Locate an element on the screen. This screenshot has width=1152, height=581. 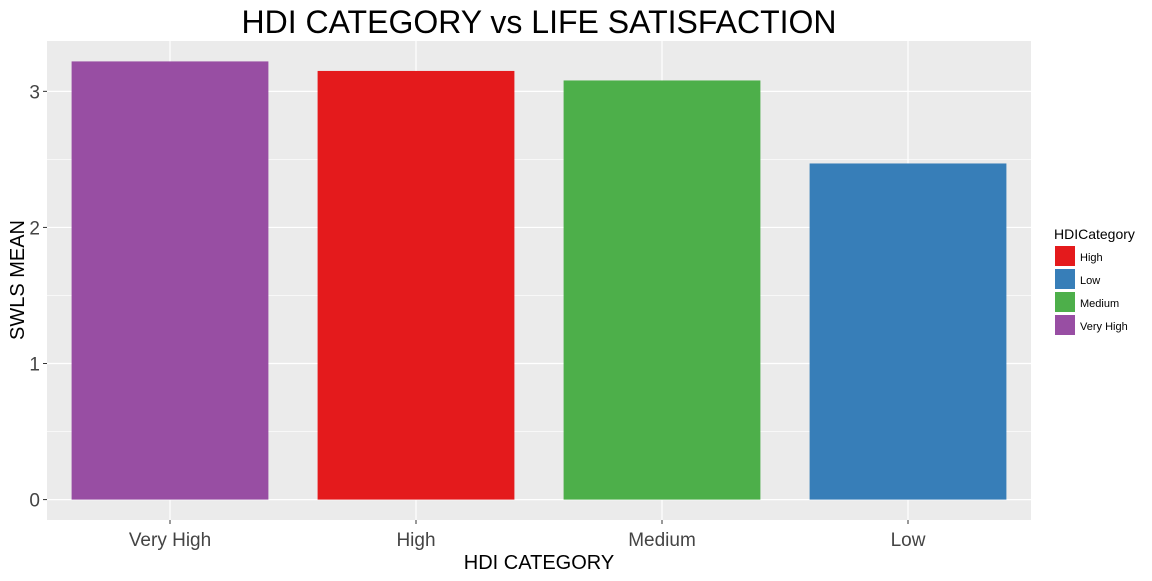
y-tick-label: 2 is located at coordinates (34, 228).